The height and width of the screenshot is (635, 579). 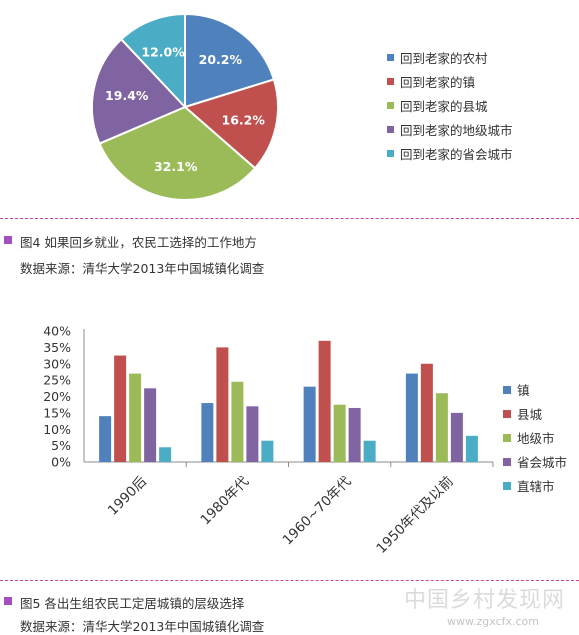 I want to click on bar-legend-label: 县城, so click(x=530, y=414).